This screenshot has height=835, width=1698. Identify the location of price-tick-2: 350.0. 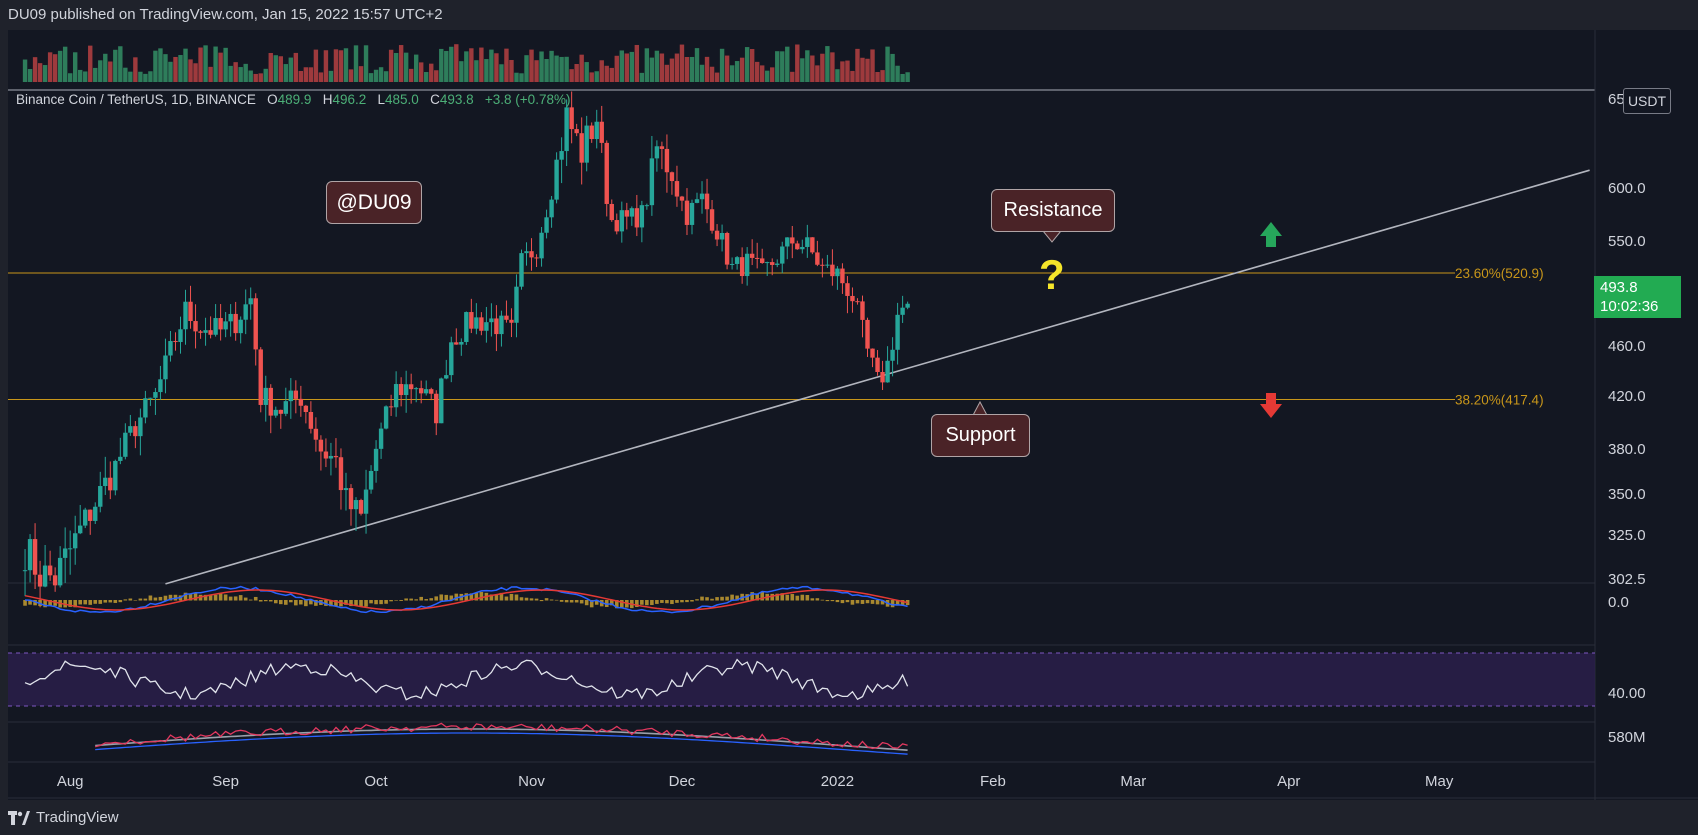
(1627, 494).